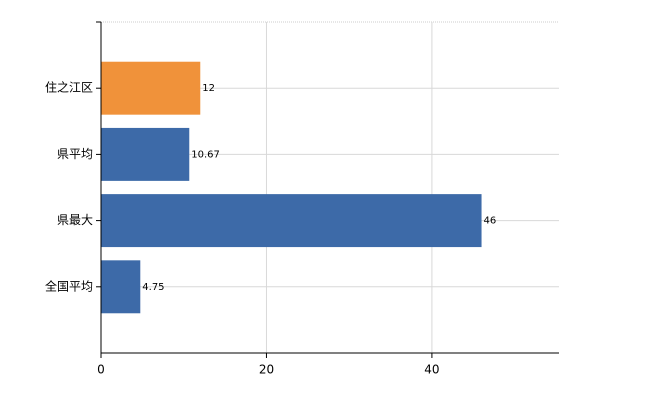 The height and width of the screenshot is (400, 650). I want to click on value-label: 4.75, so click(153, 287).